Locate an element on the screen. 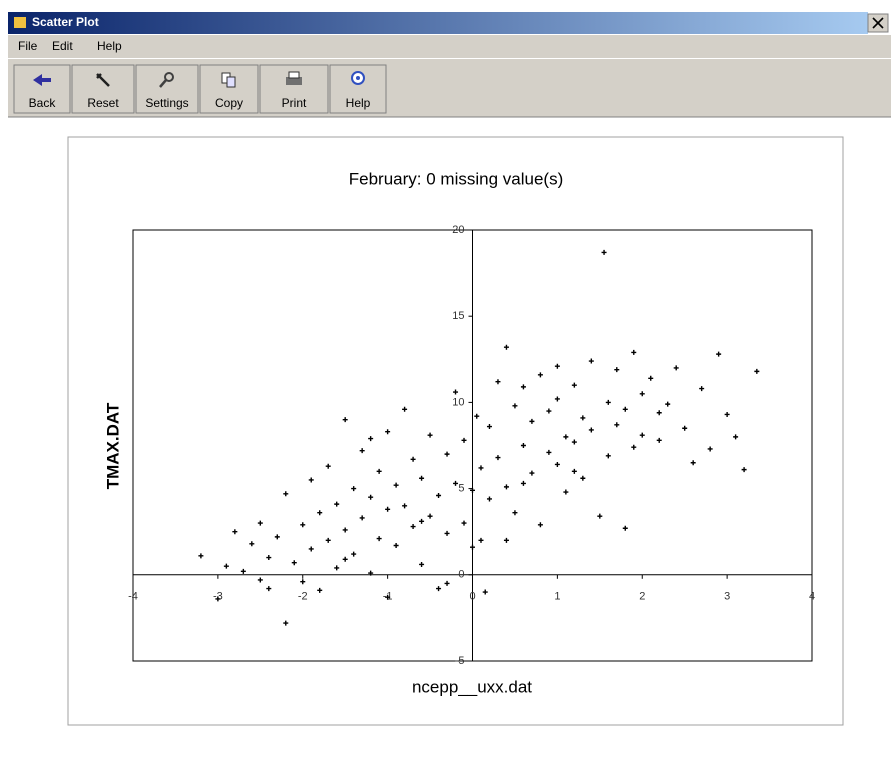 The height and width of the screenshot is (767, 891). y-axis-label: TMAX.DAT is located at coordinates (112, 445).